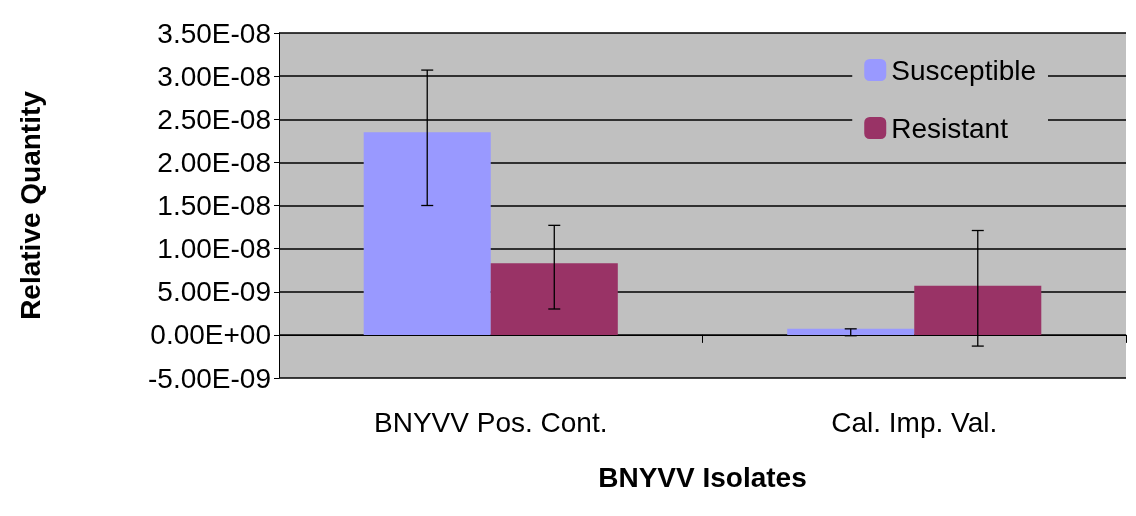 Image resolution: width=1136 pixels, height=516 pixels. I want to click on y-tick-label: 1.50E-08, so click(214, 205).